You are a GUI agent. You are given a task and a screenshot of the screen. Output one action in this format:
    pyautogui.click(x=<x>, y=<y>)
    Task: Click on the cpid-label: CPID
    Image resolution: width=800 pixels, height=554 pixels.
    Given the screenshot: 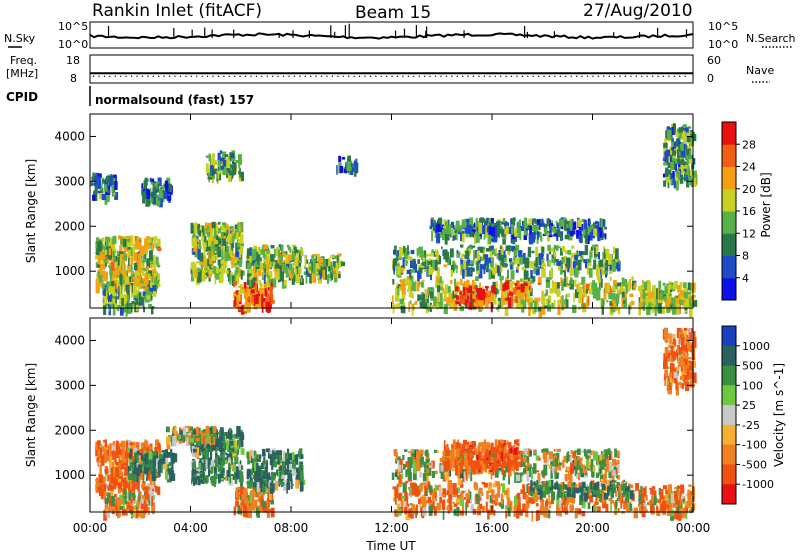 What is the action you would take?
    pyautogui.click(x=22, y=97)
    